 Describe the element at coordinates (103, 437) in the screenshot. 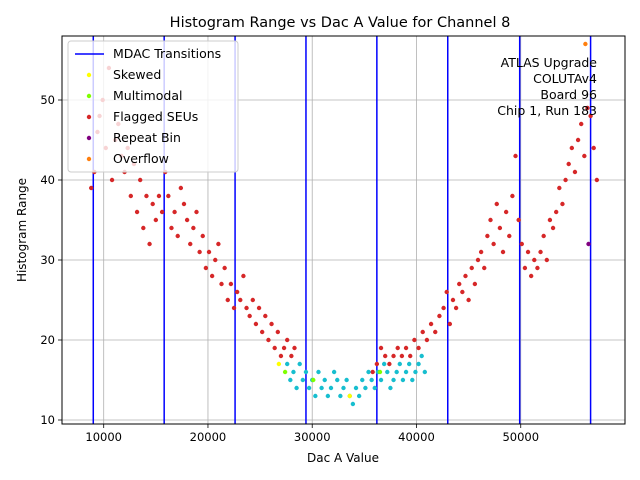

I see `x-tick-label: 10000` at that location.